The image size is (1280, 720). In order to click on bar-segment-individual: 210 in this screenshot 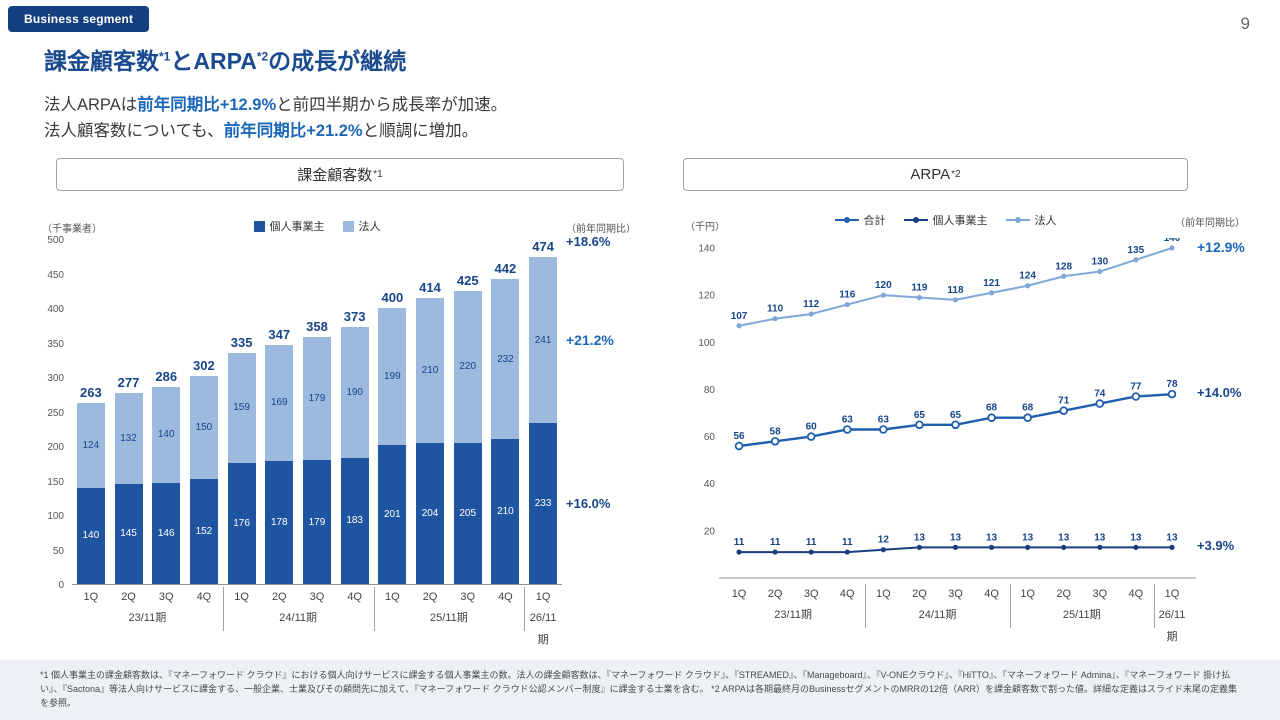, I will do `click(505, 511)`.